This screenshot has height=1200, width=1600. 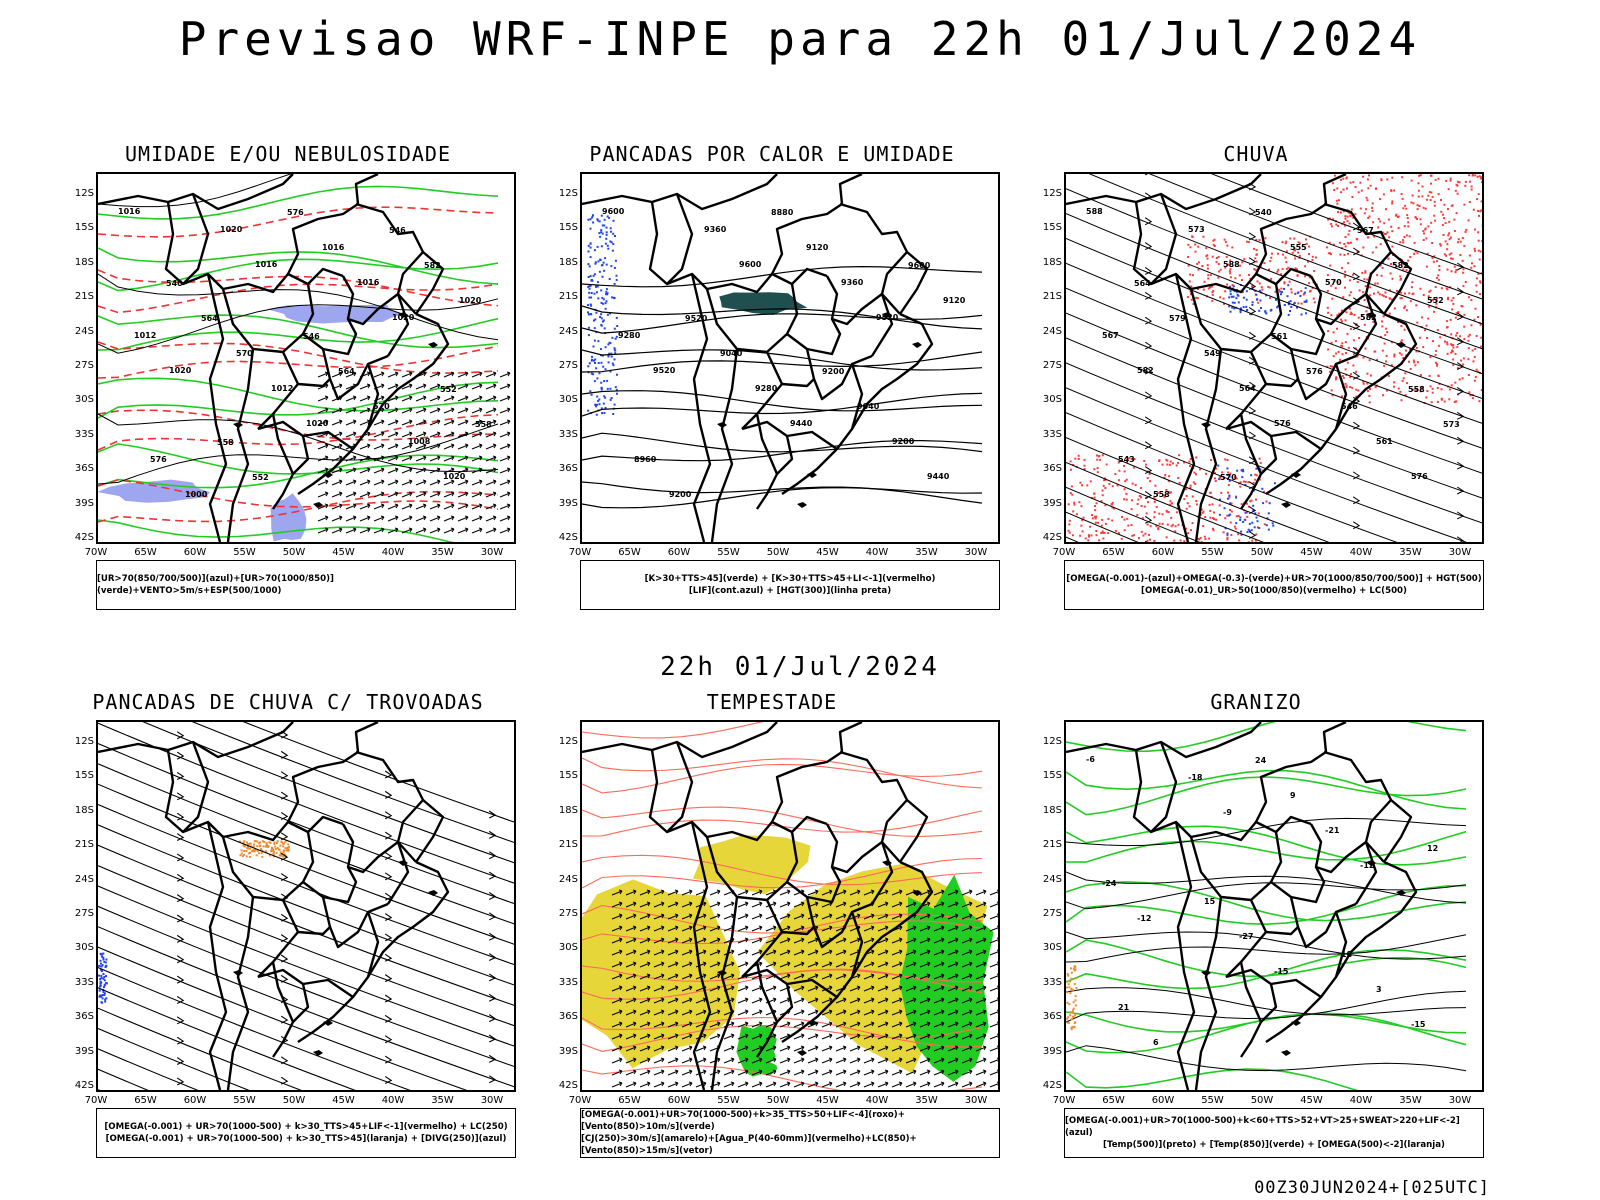 I want to click on contour-label: 549, so click(x=1212, y=353).